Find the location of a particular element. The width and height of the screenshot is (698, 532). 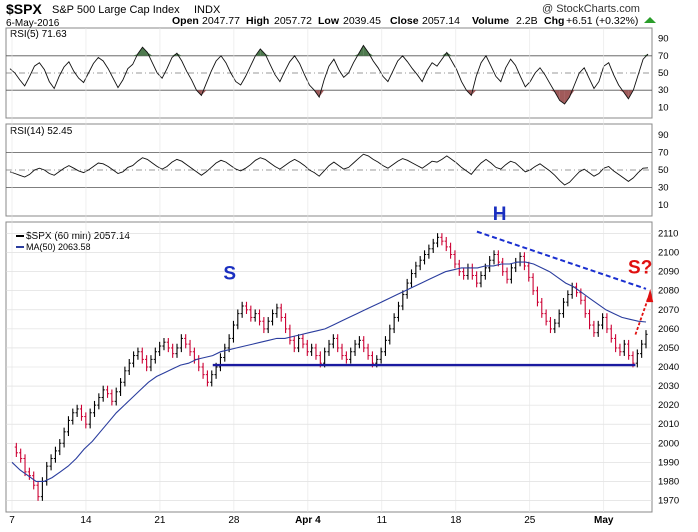

up-arrow-icon is located at coordinates (650, 20).